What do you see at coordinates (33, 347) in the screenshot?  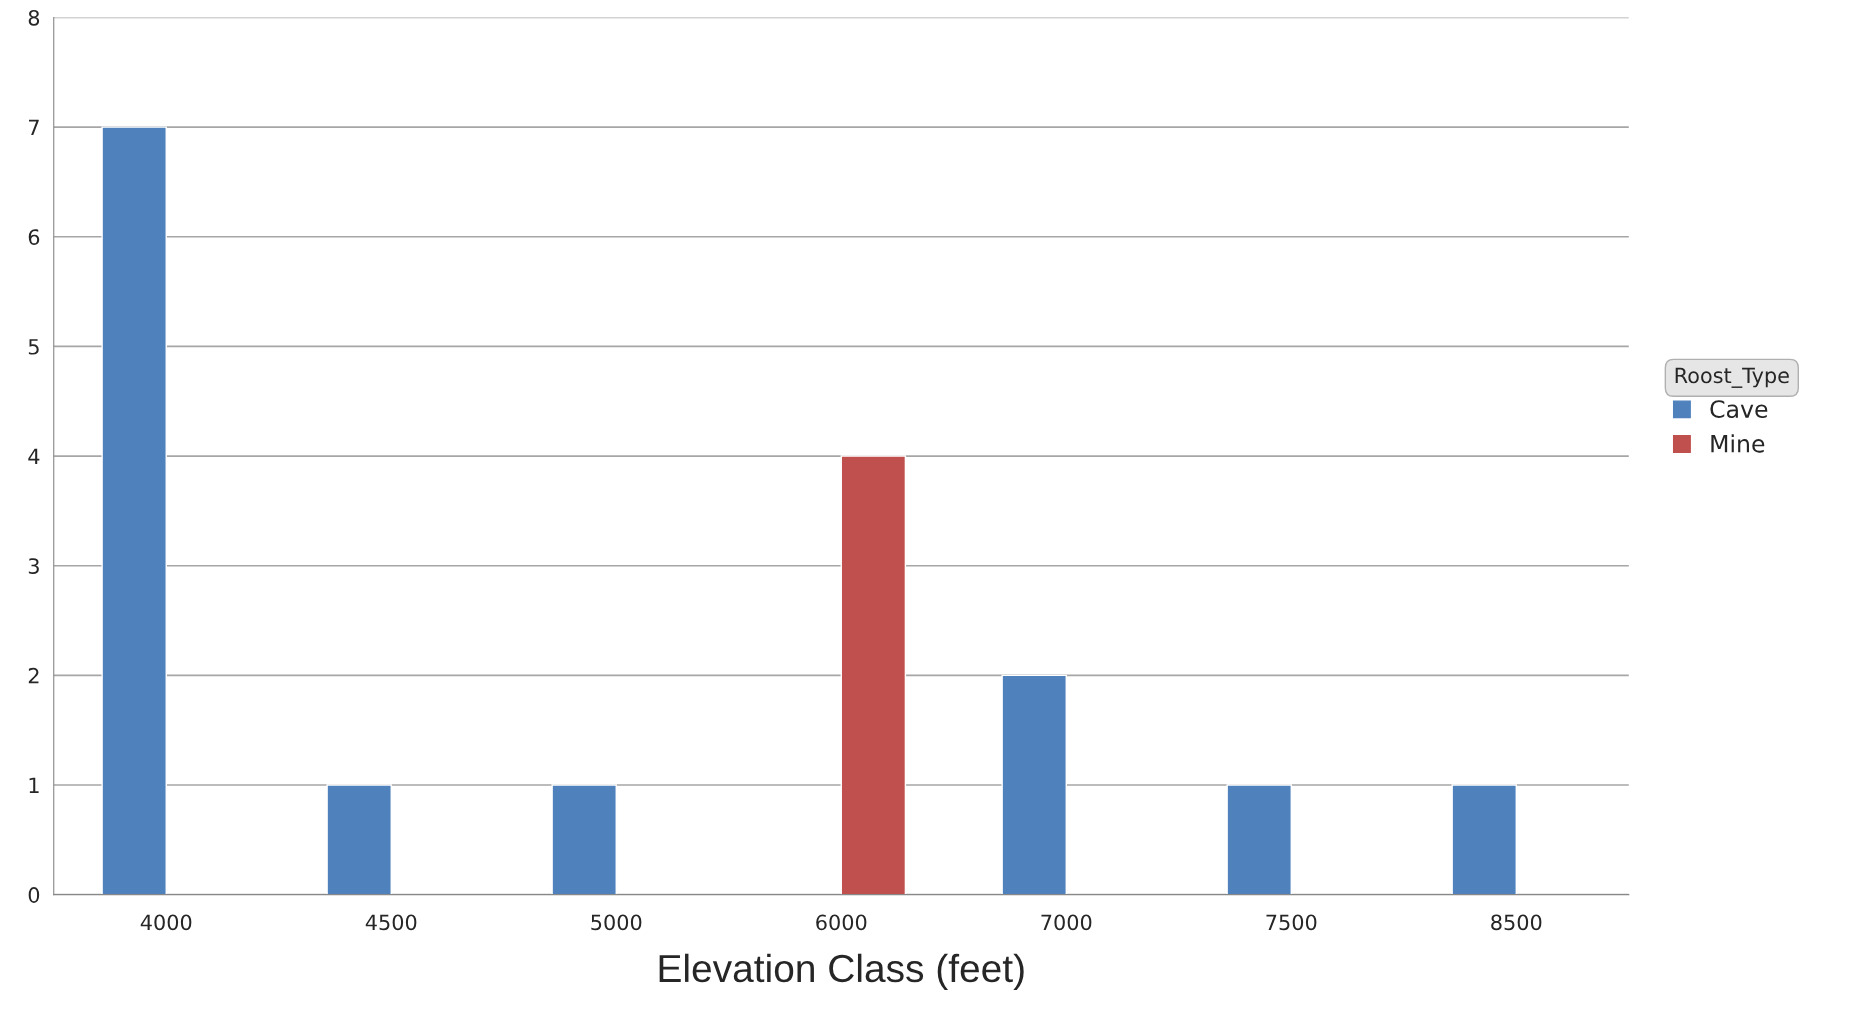 I see `y-tick-label: 5` at bounding box center [33, 347].